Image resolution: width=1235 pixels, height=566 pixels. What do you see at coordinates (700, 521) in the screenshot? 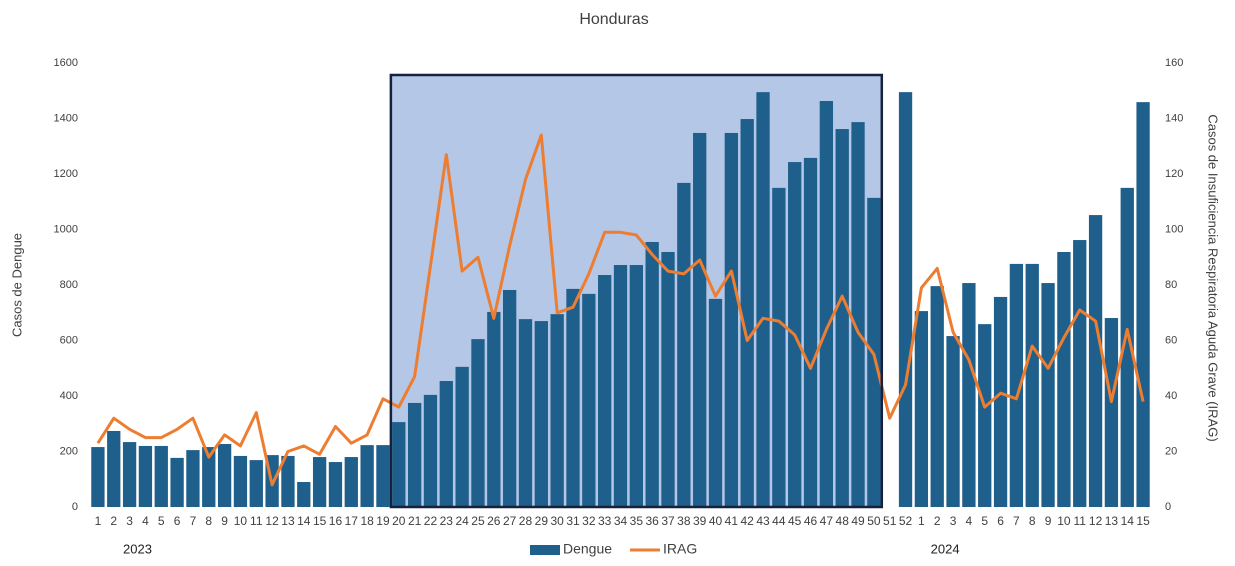
I see `x-tick-label: 39` at bounding box center [700, 521].